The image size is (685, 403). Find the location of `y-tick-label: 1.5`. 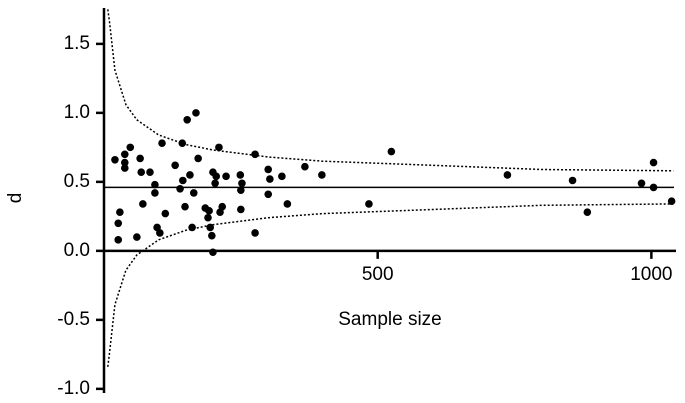

y-tick-label: 1.5 is located at coordinates (77, 43).